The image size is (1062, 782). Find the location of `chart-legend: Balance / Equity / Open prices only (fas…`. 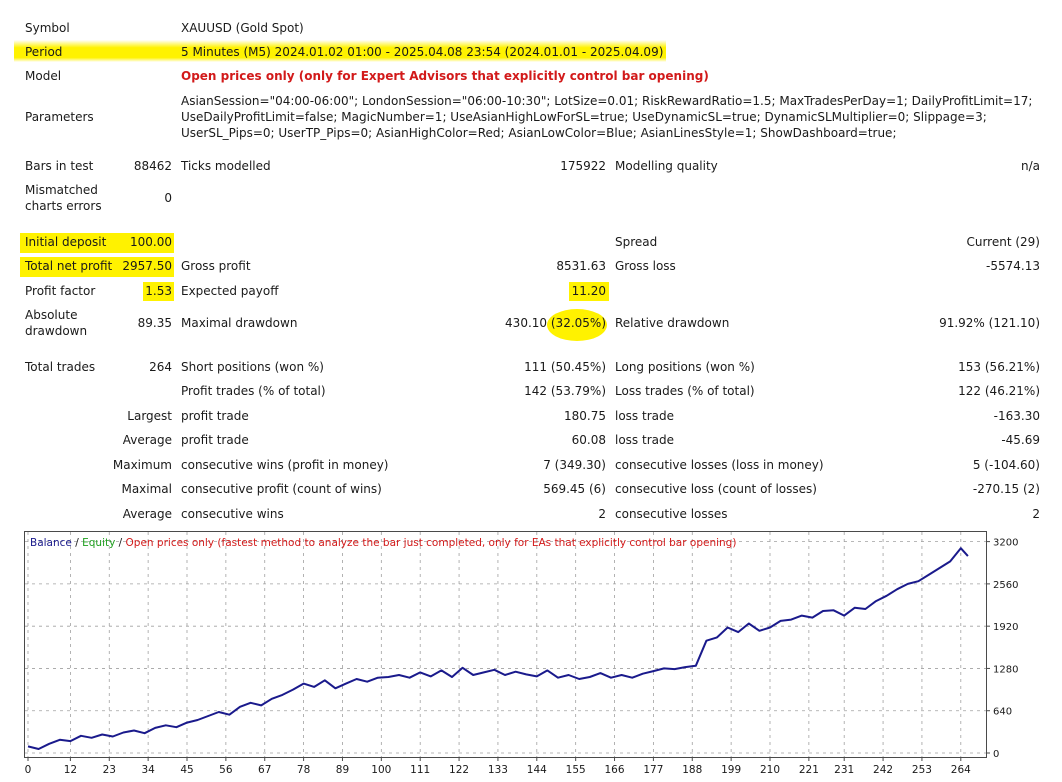

chart-legend: Balance / Equity / Open prices only (fas… is located at coordinates (383, 543).